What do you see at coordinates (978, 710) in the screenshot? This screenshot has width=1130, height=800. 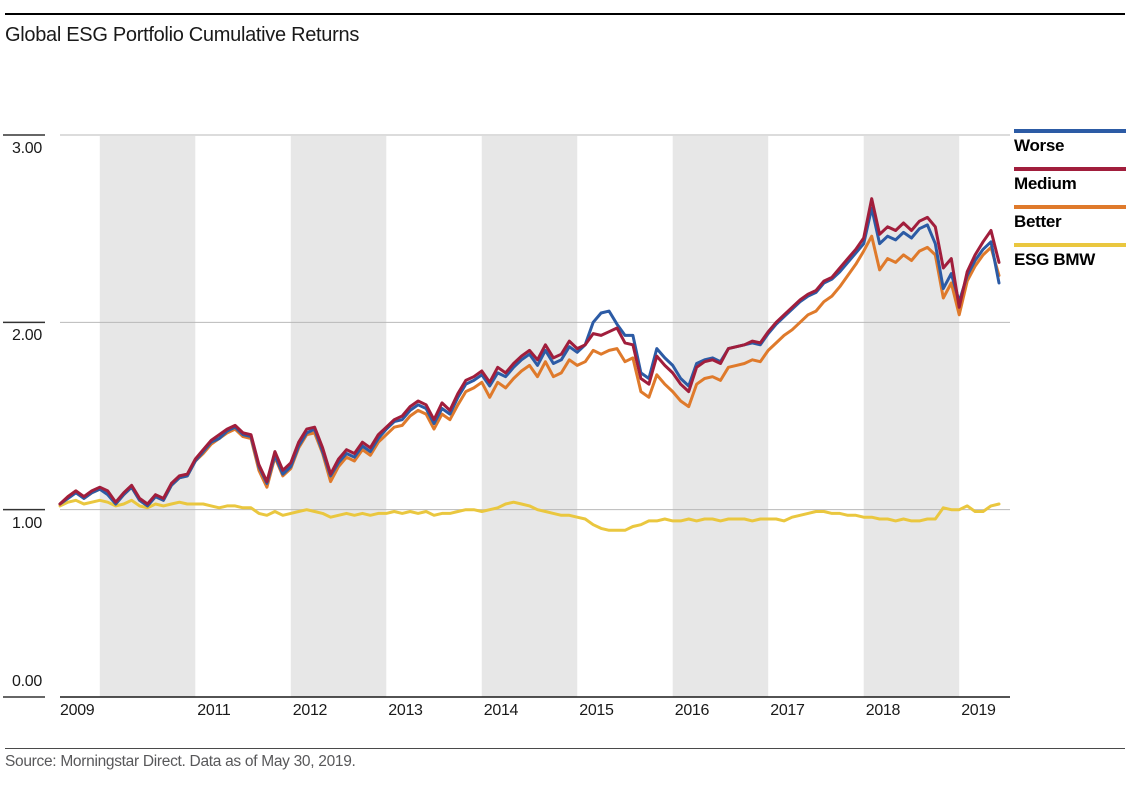 I see `x-tick-label-2019: 2019` at bounding box center [978, 710].